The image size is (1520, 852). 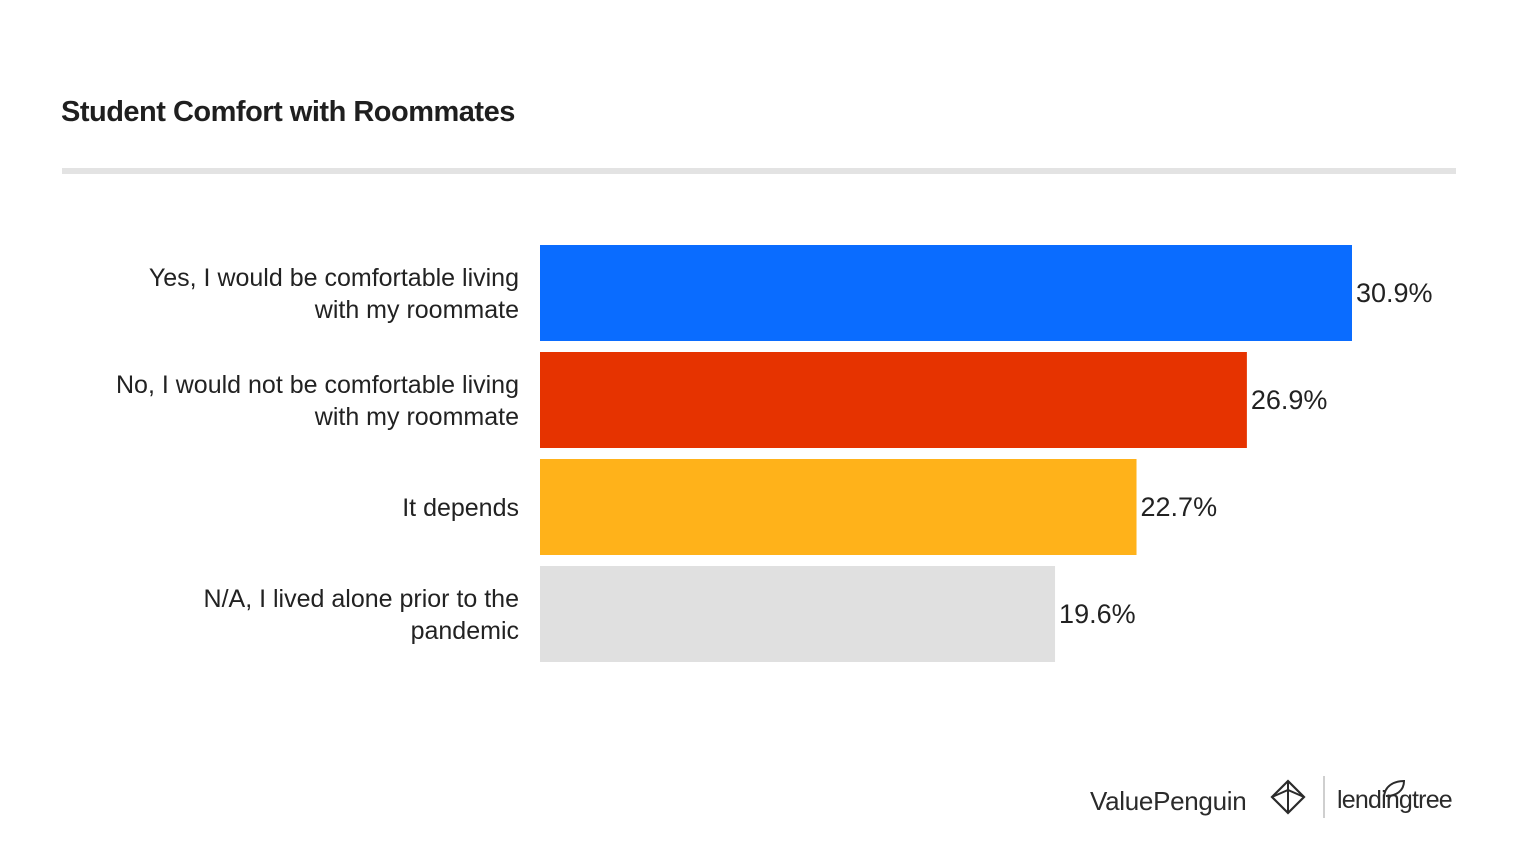 I want to click on chart-title: Student Comfort with Roommates, so click(x=288, y=112).